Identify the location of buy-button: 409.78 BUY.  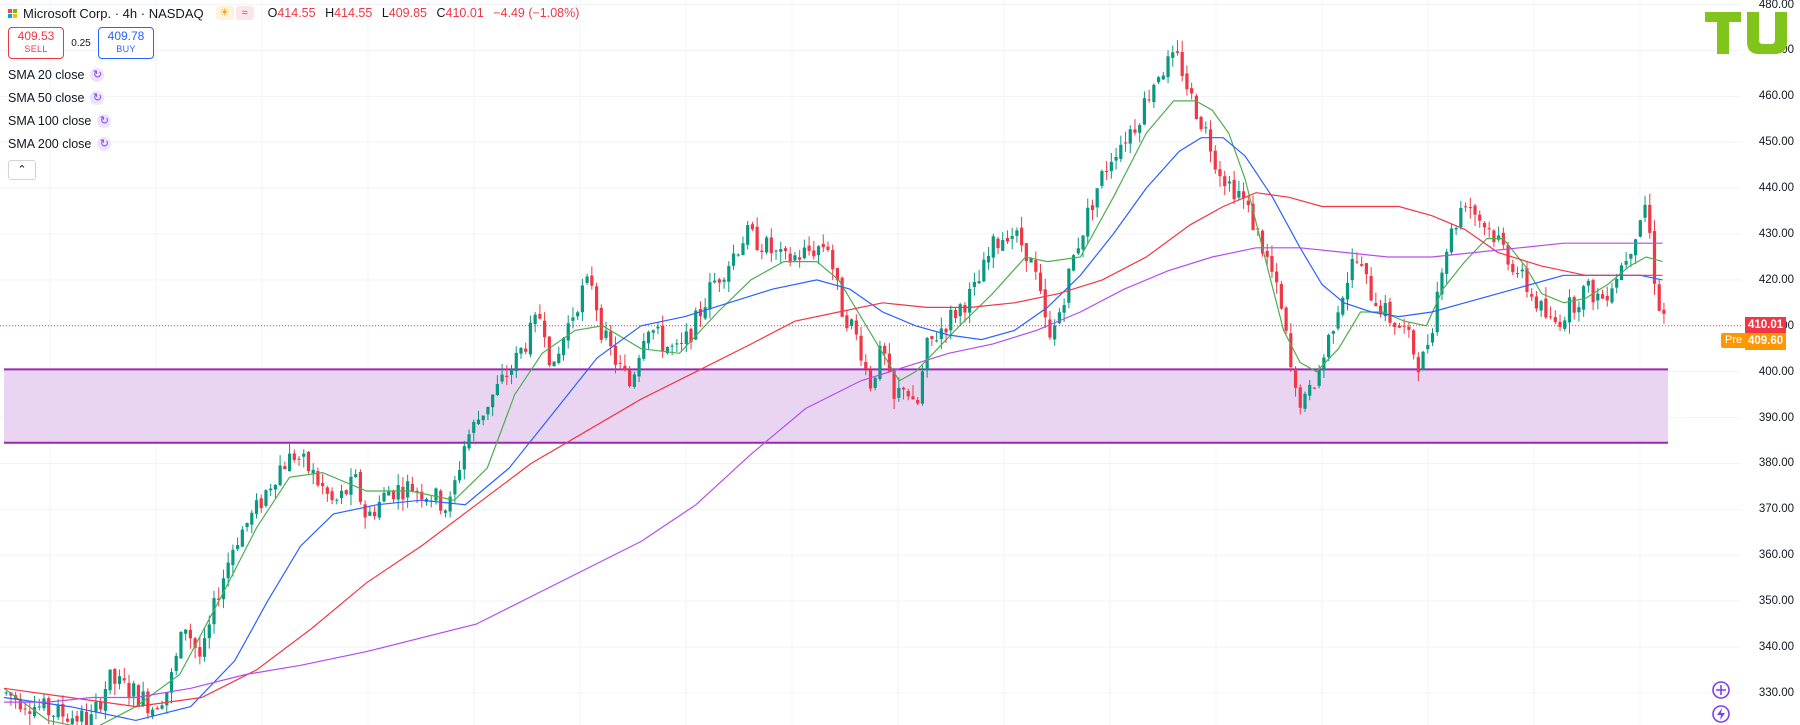
(126, 43).